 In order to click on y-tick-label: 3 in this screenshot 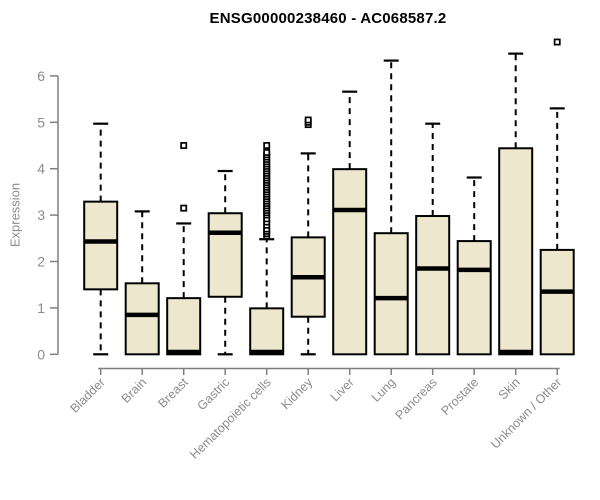, I will do `click(41, 215)`.